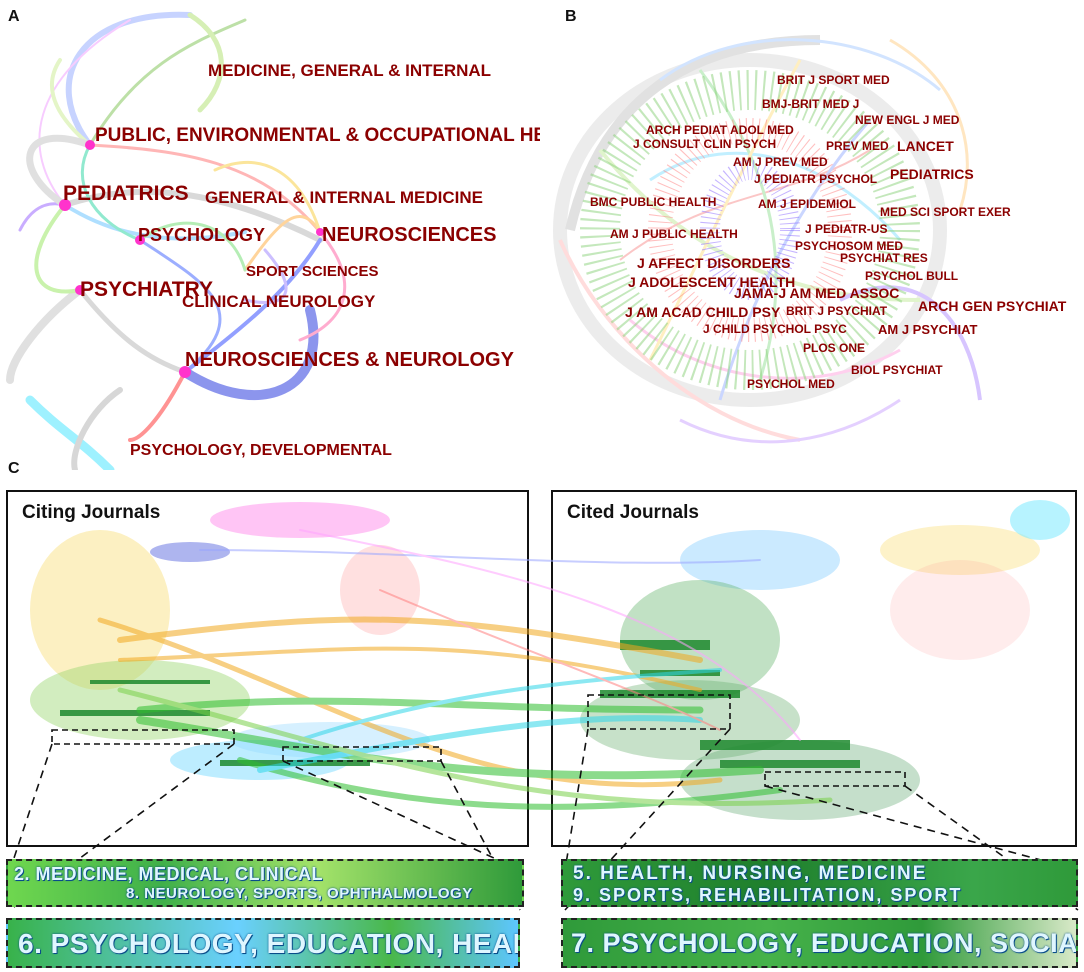 This screenshot has height=972, width=1084. I want to click on label-sport-sciences: SPORT SCIENCES, so click(312, 271).